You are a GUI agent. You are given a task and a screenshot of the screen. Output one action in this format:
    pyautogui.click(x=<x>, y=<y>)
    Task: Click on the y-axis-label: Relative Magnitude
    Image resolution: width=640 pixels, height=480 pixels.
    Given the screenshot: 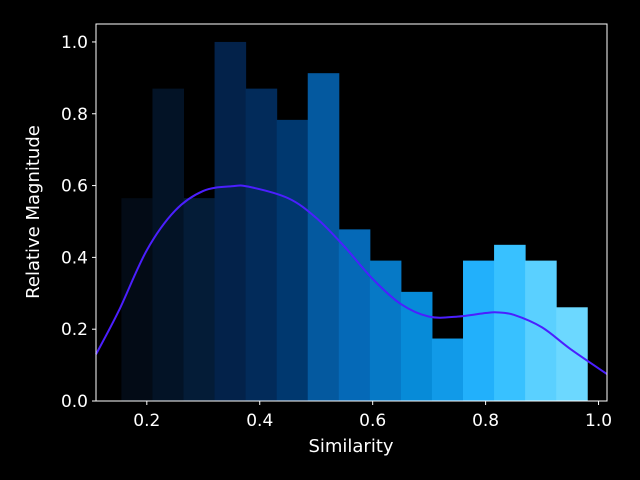 What is the action you would take?
    pyautogui.click(x=33, y=212)
    